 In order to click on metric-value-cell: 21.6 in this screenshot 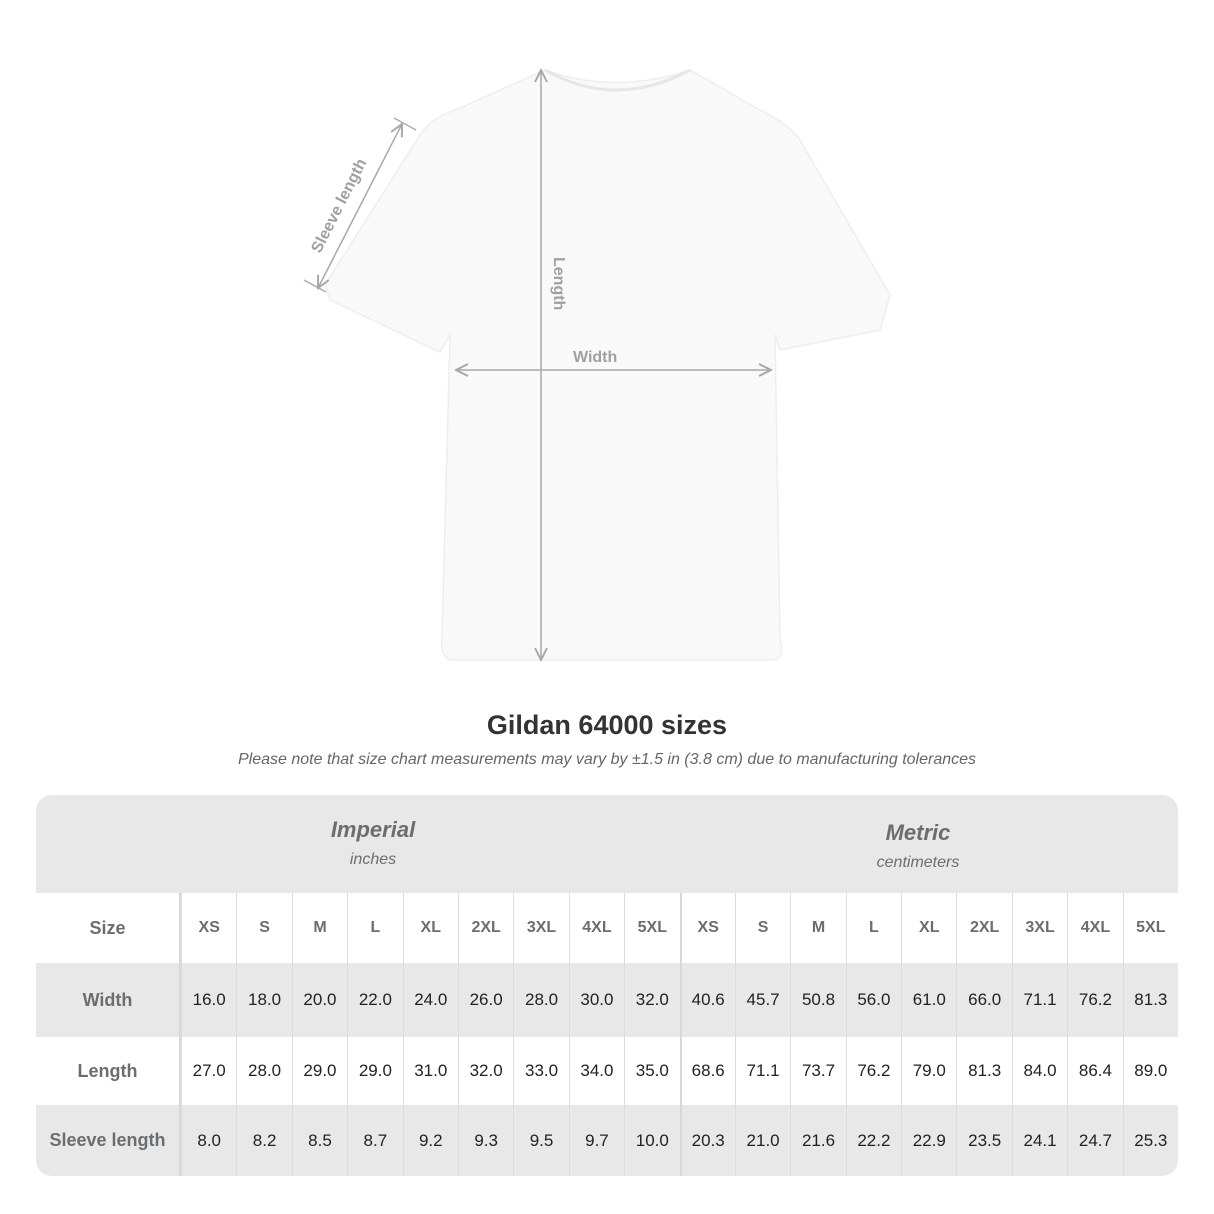, I will do `click(817, 1140)`.